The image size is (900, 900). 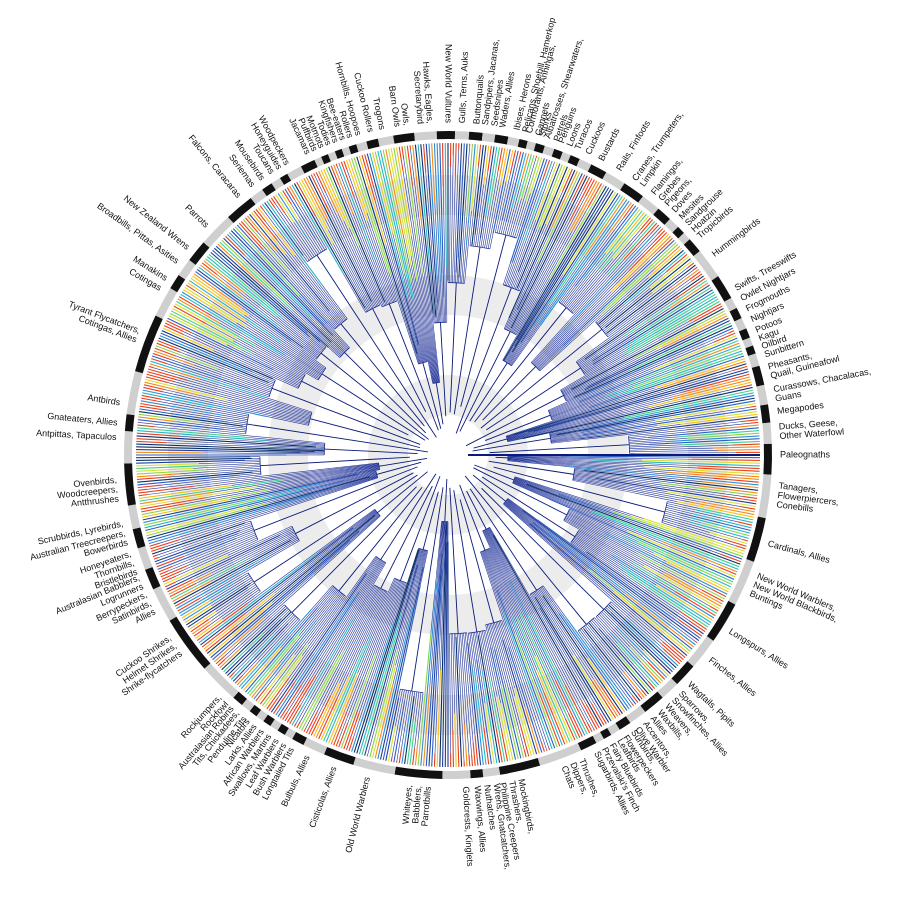 I want to click on clade-label: Cisticolas, Allies, so click(x=323, y=797).